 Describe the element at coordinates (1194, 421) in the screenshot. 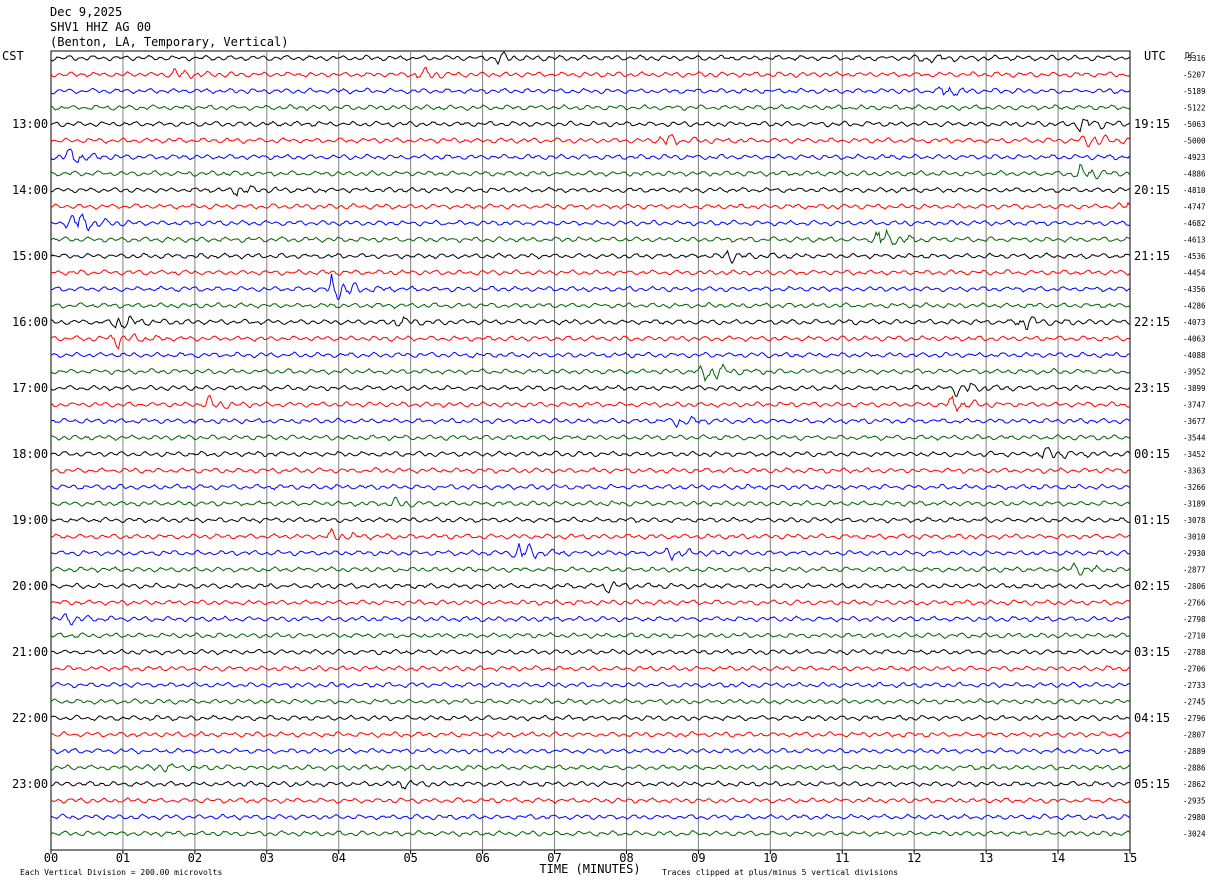

I see `dc-offset-label: -3677` at that location.